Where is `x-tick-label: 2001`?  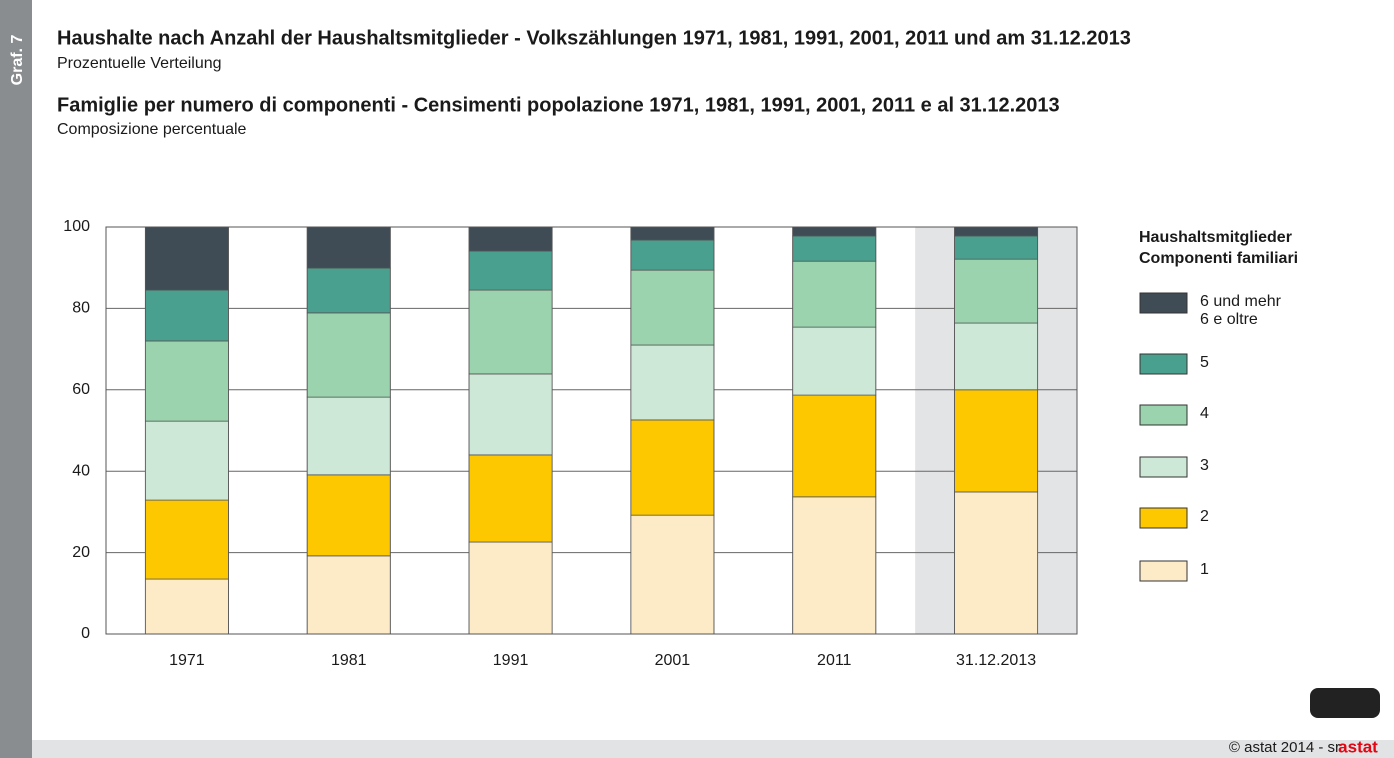
x-tick-label: 2001 is located at coordinates (673, 660).